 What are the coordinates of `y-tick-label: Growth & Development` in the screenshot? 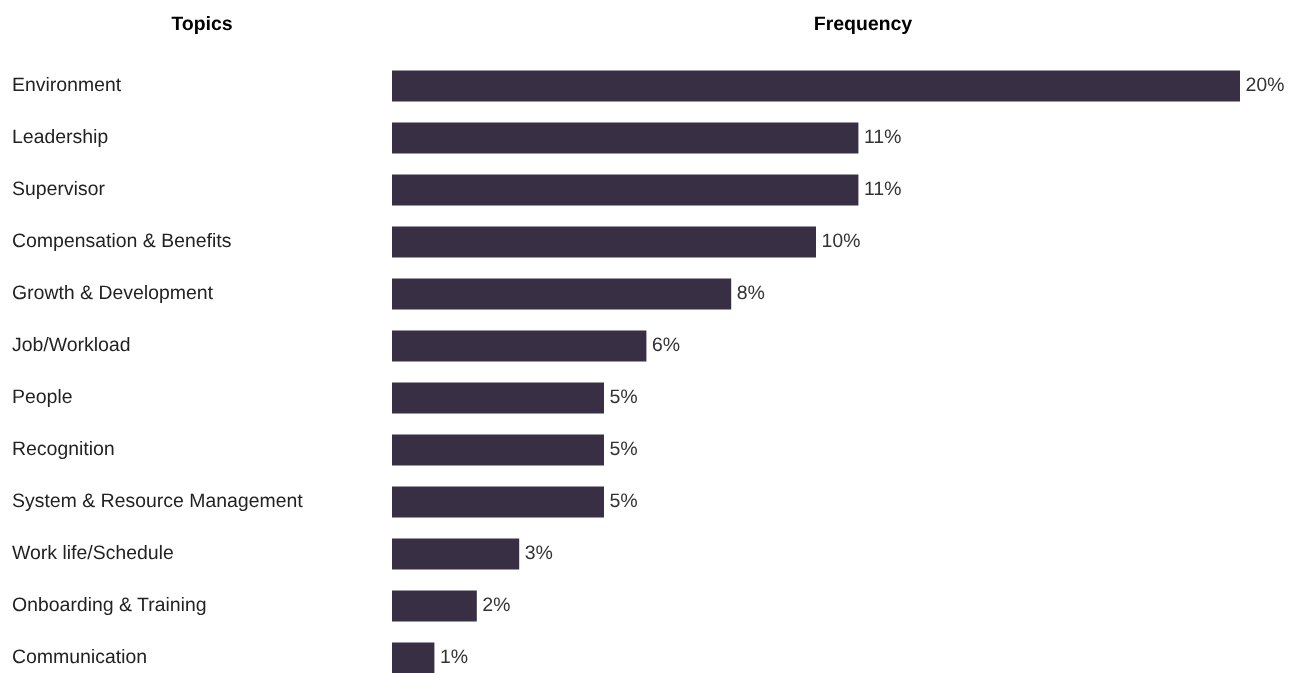 It's located at (112, 294).